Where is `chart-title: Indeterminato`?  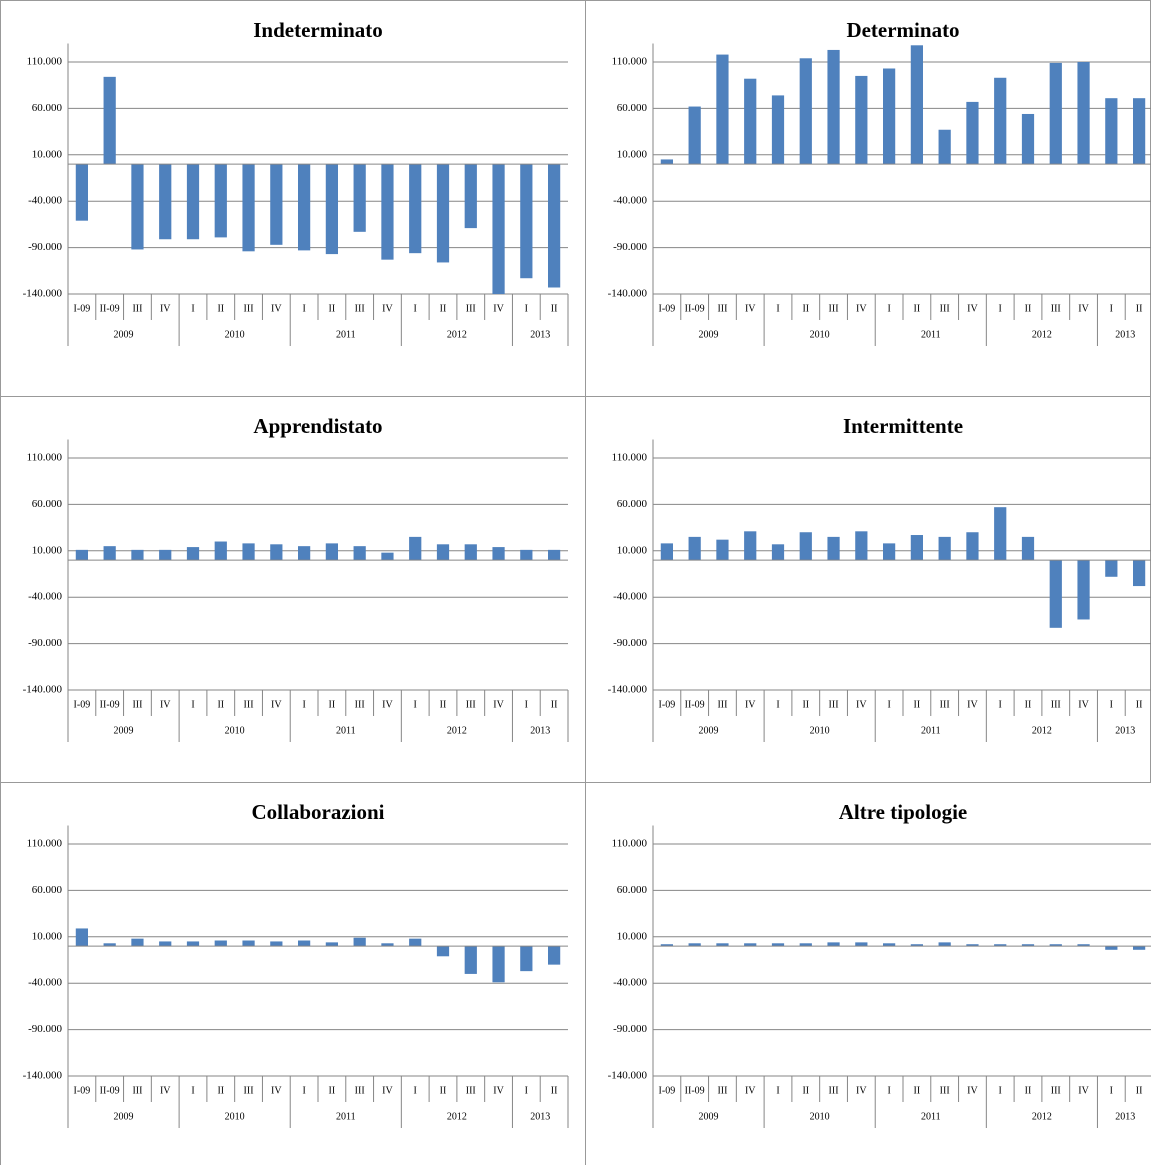
chart-title: Indeterminato is located at coordinates (318, 30).